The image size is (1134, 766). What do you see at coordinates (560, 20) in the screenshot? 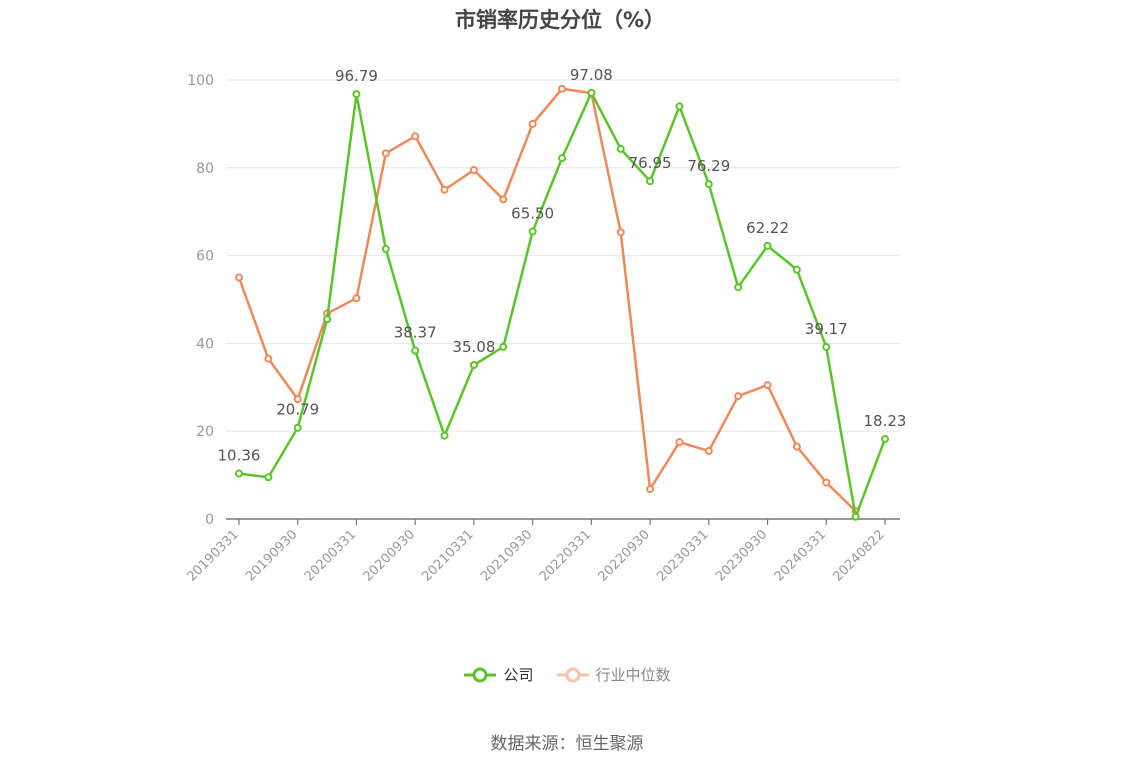
I see `chart-title: 市销率历史分位（%）` at bounding box center [560, 20].